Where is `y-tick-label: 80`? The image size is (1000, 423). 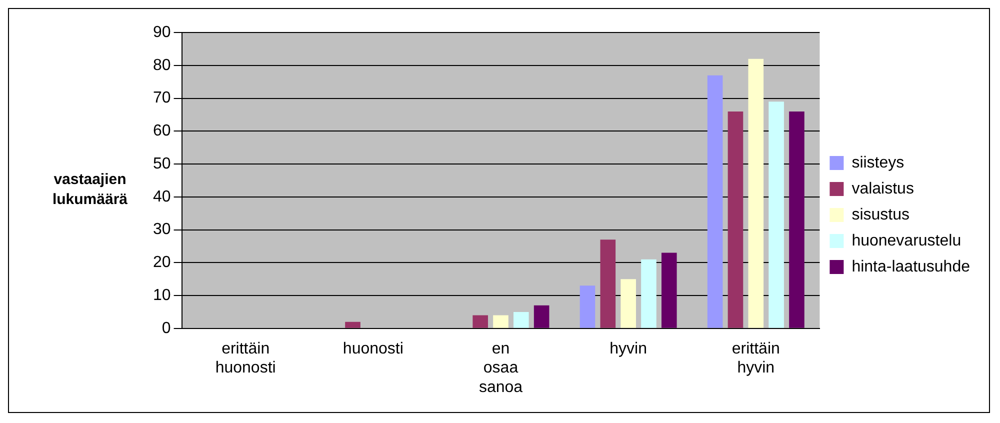
y-tick-label: 80 is located at coordinates (162, 65).